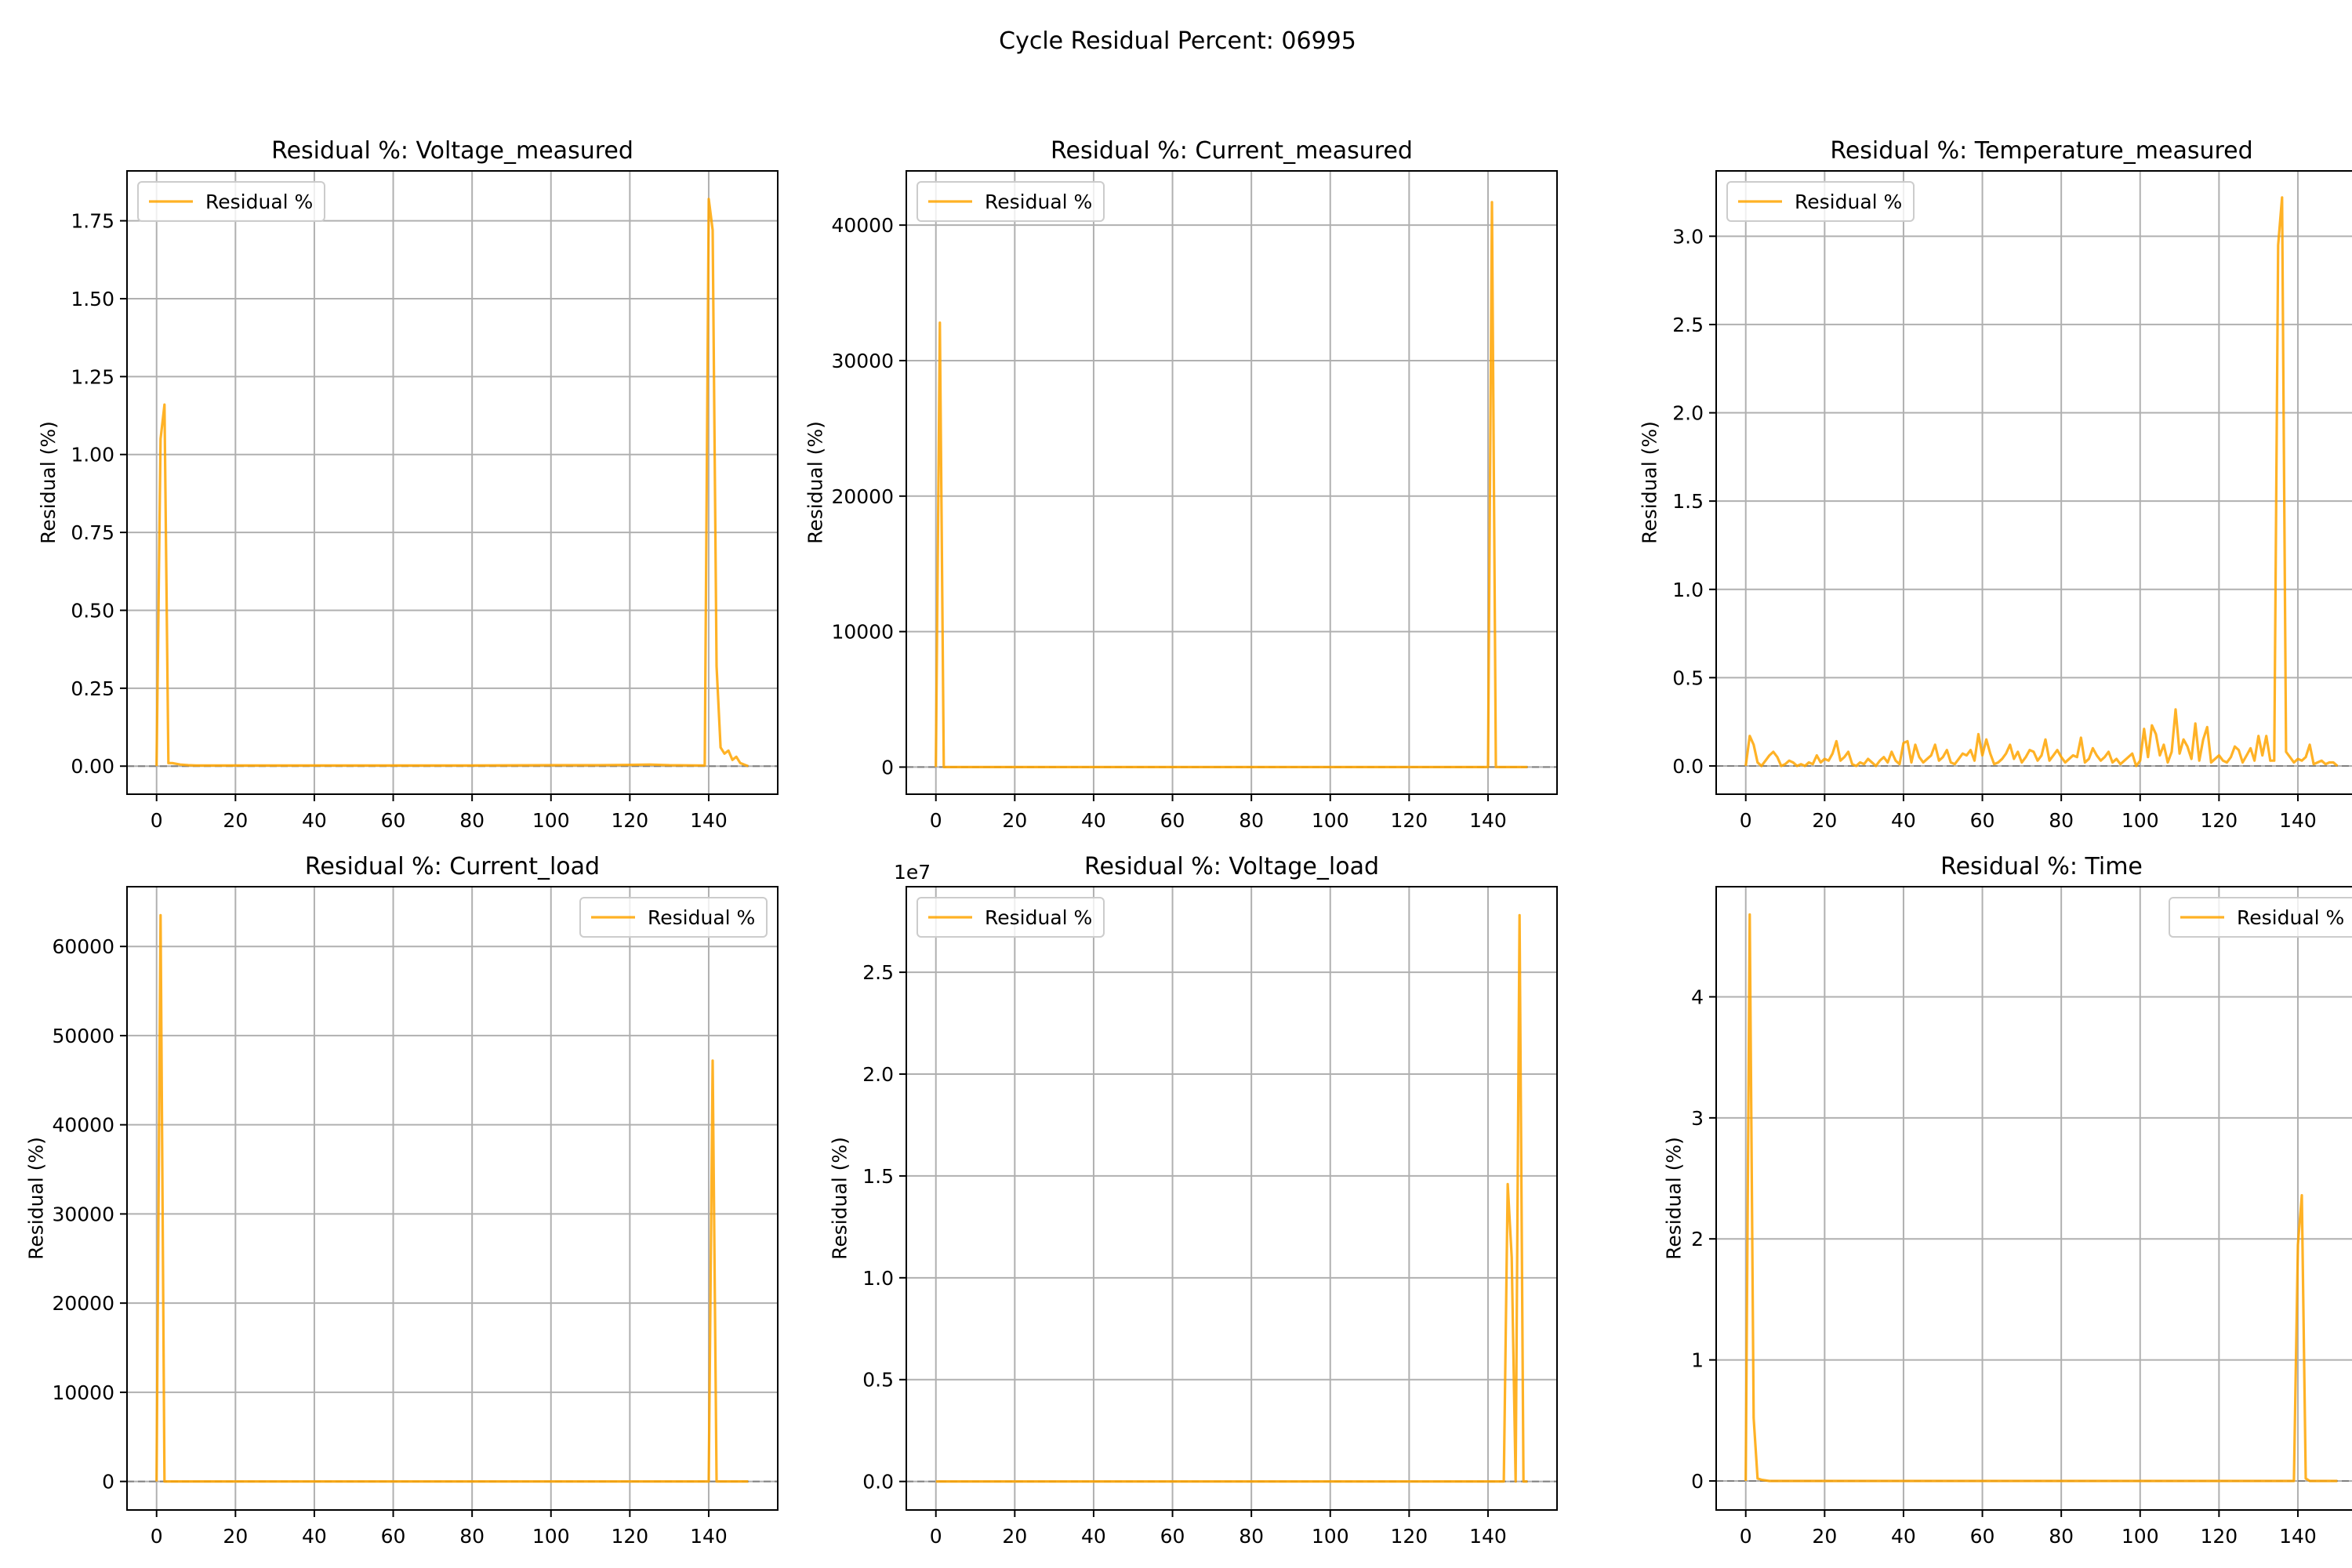 The height and width of the screenshot is (1568, 2352). Describe the element at coordinates (452, 151) in the screenshot. I see `subplot-title: Residual %: Voltage_measured` at that location.